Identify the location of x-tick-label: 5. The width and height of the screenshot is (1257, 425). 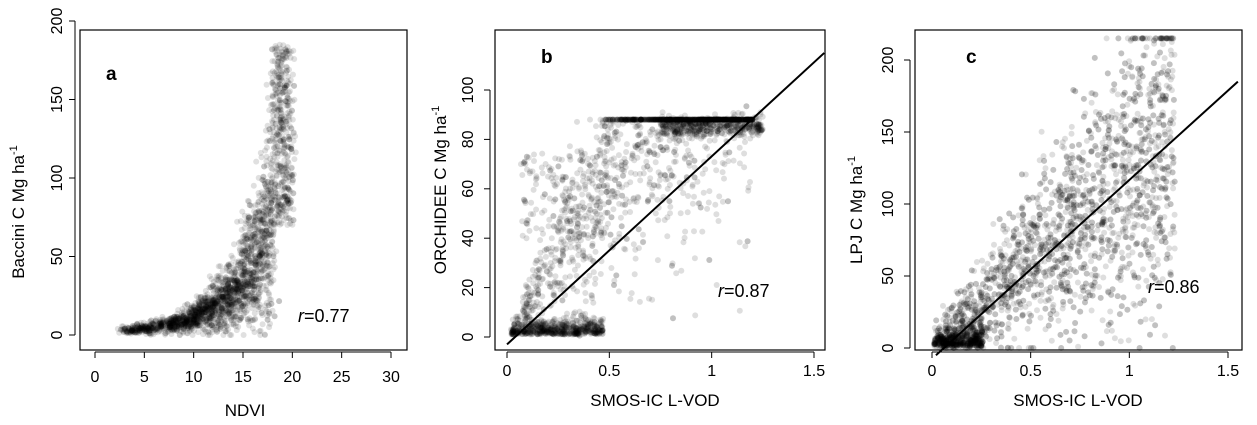
(144, 377).